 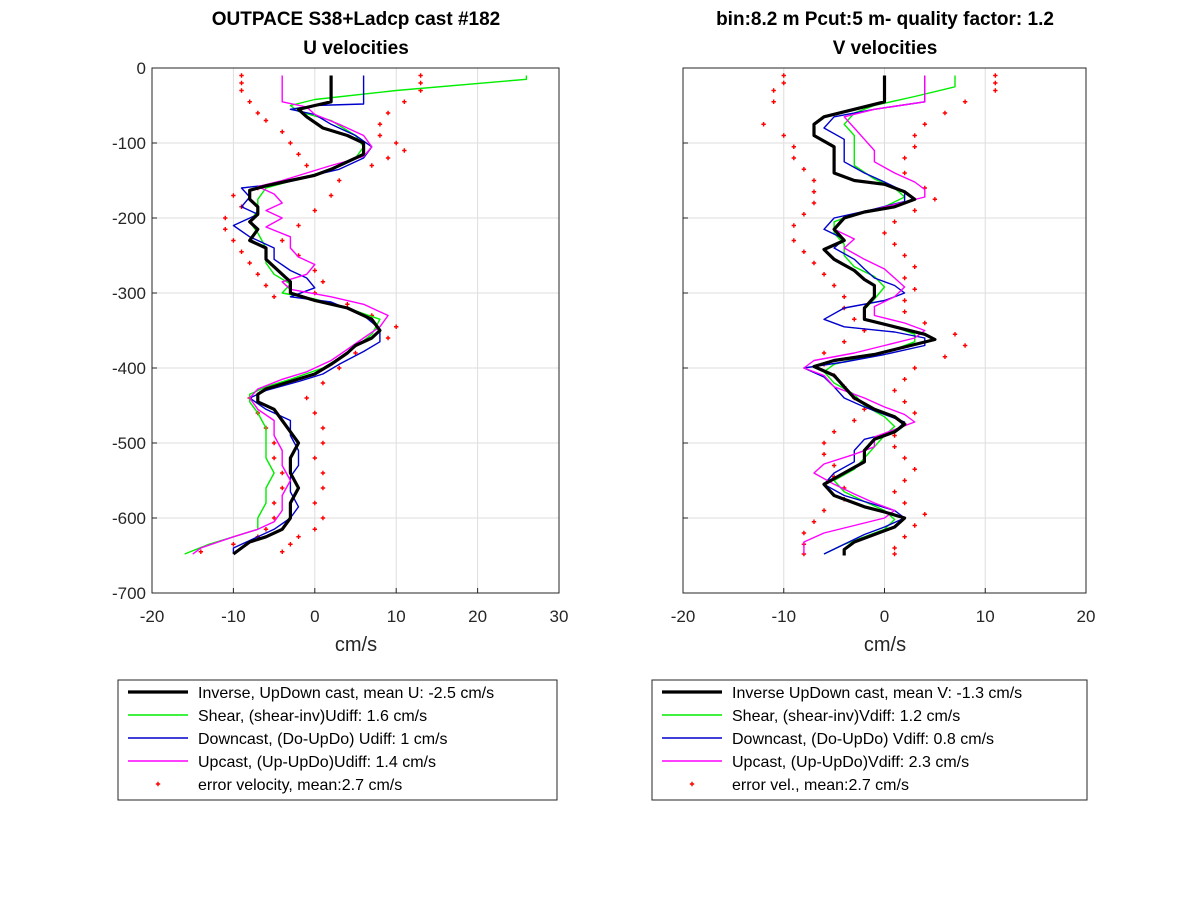 What do you see at coordinates (317, 762) in the screenshot?
I see `u-legend-label: Upcast, (Up-UpDo)Udiff: 1.4 cm/s` at bounding box center [317, 762].